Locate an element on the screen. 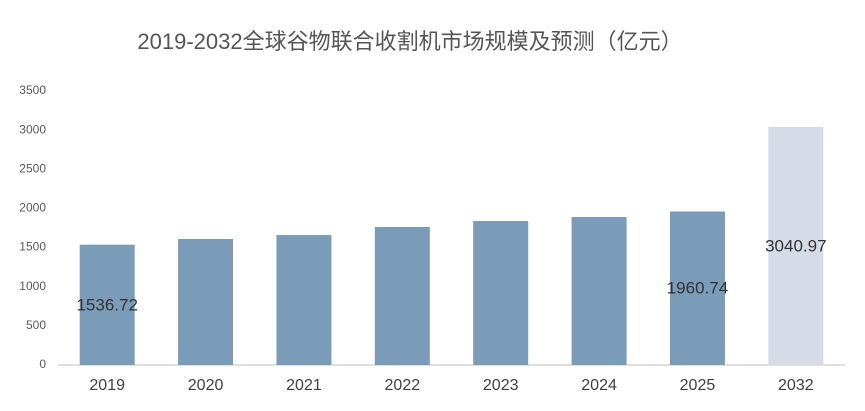  value-label: 3040.97 is located at coordinates (795, 245).